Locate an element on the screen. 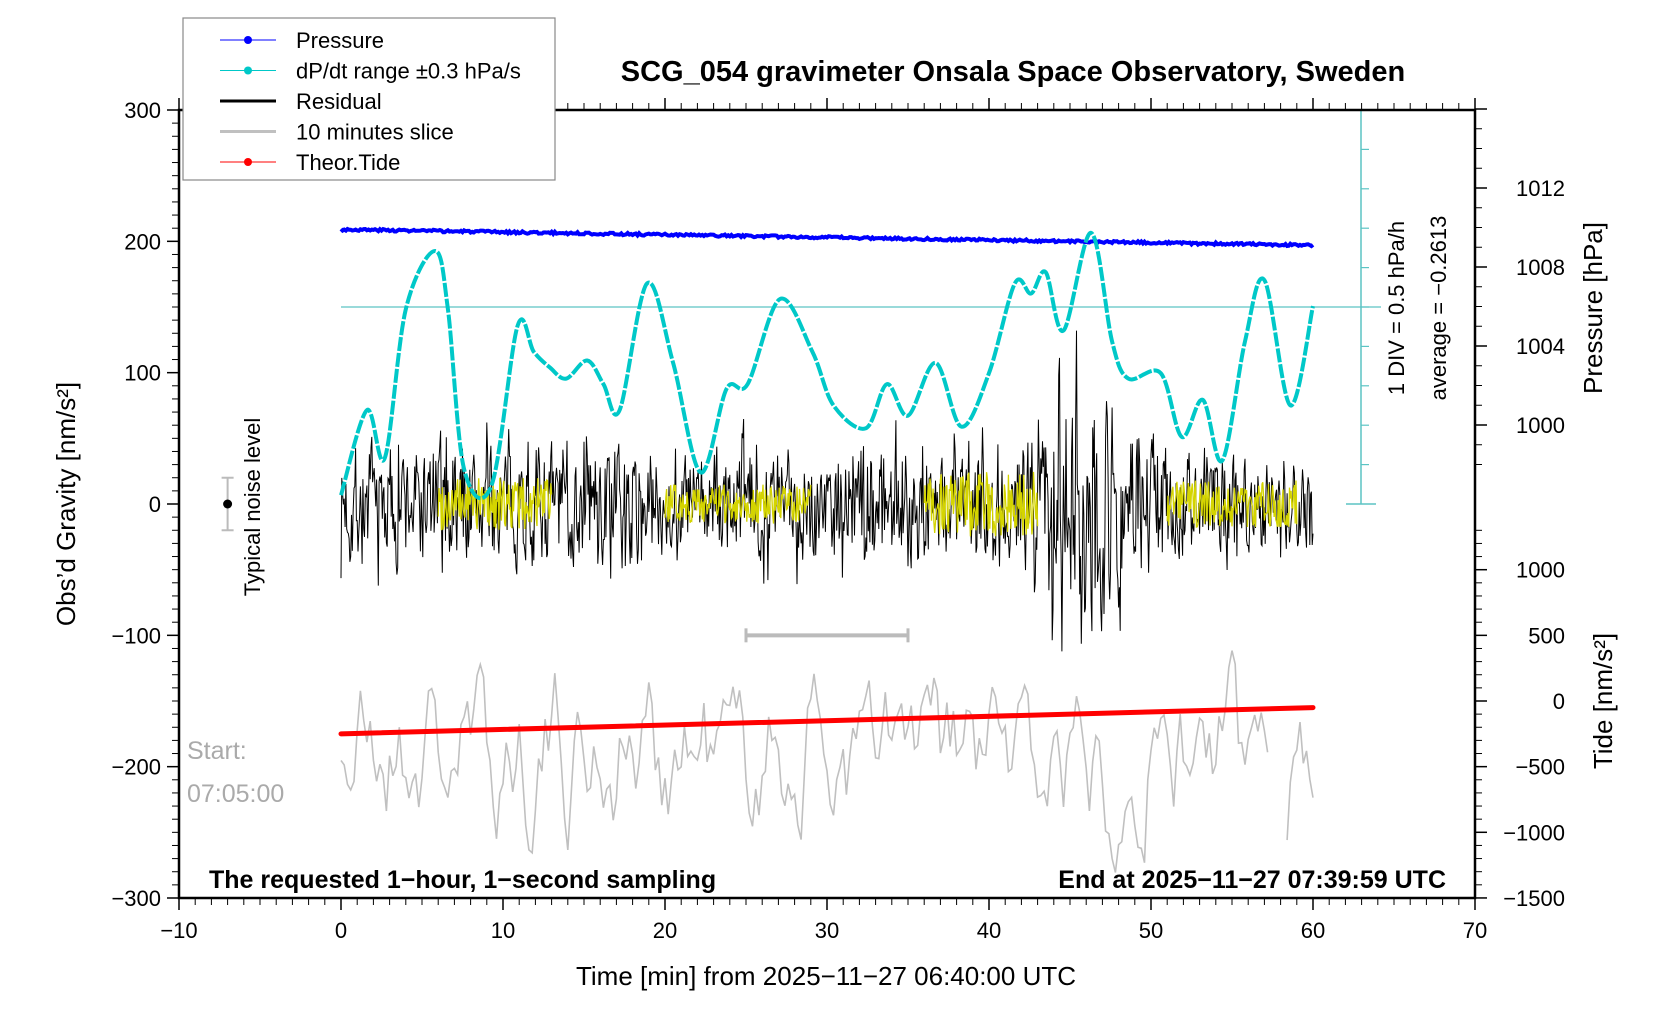 The width and height of the screenshot is (1676, 1020). x-tick-label: 30 is located at coordinates (827, 930).